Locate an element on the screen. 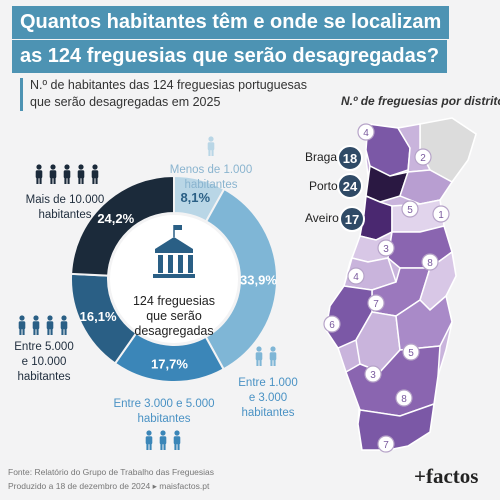 This screenshot has width=500, height=500. building-roof is located at coordinates (174, 243).